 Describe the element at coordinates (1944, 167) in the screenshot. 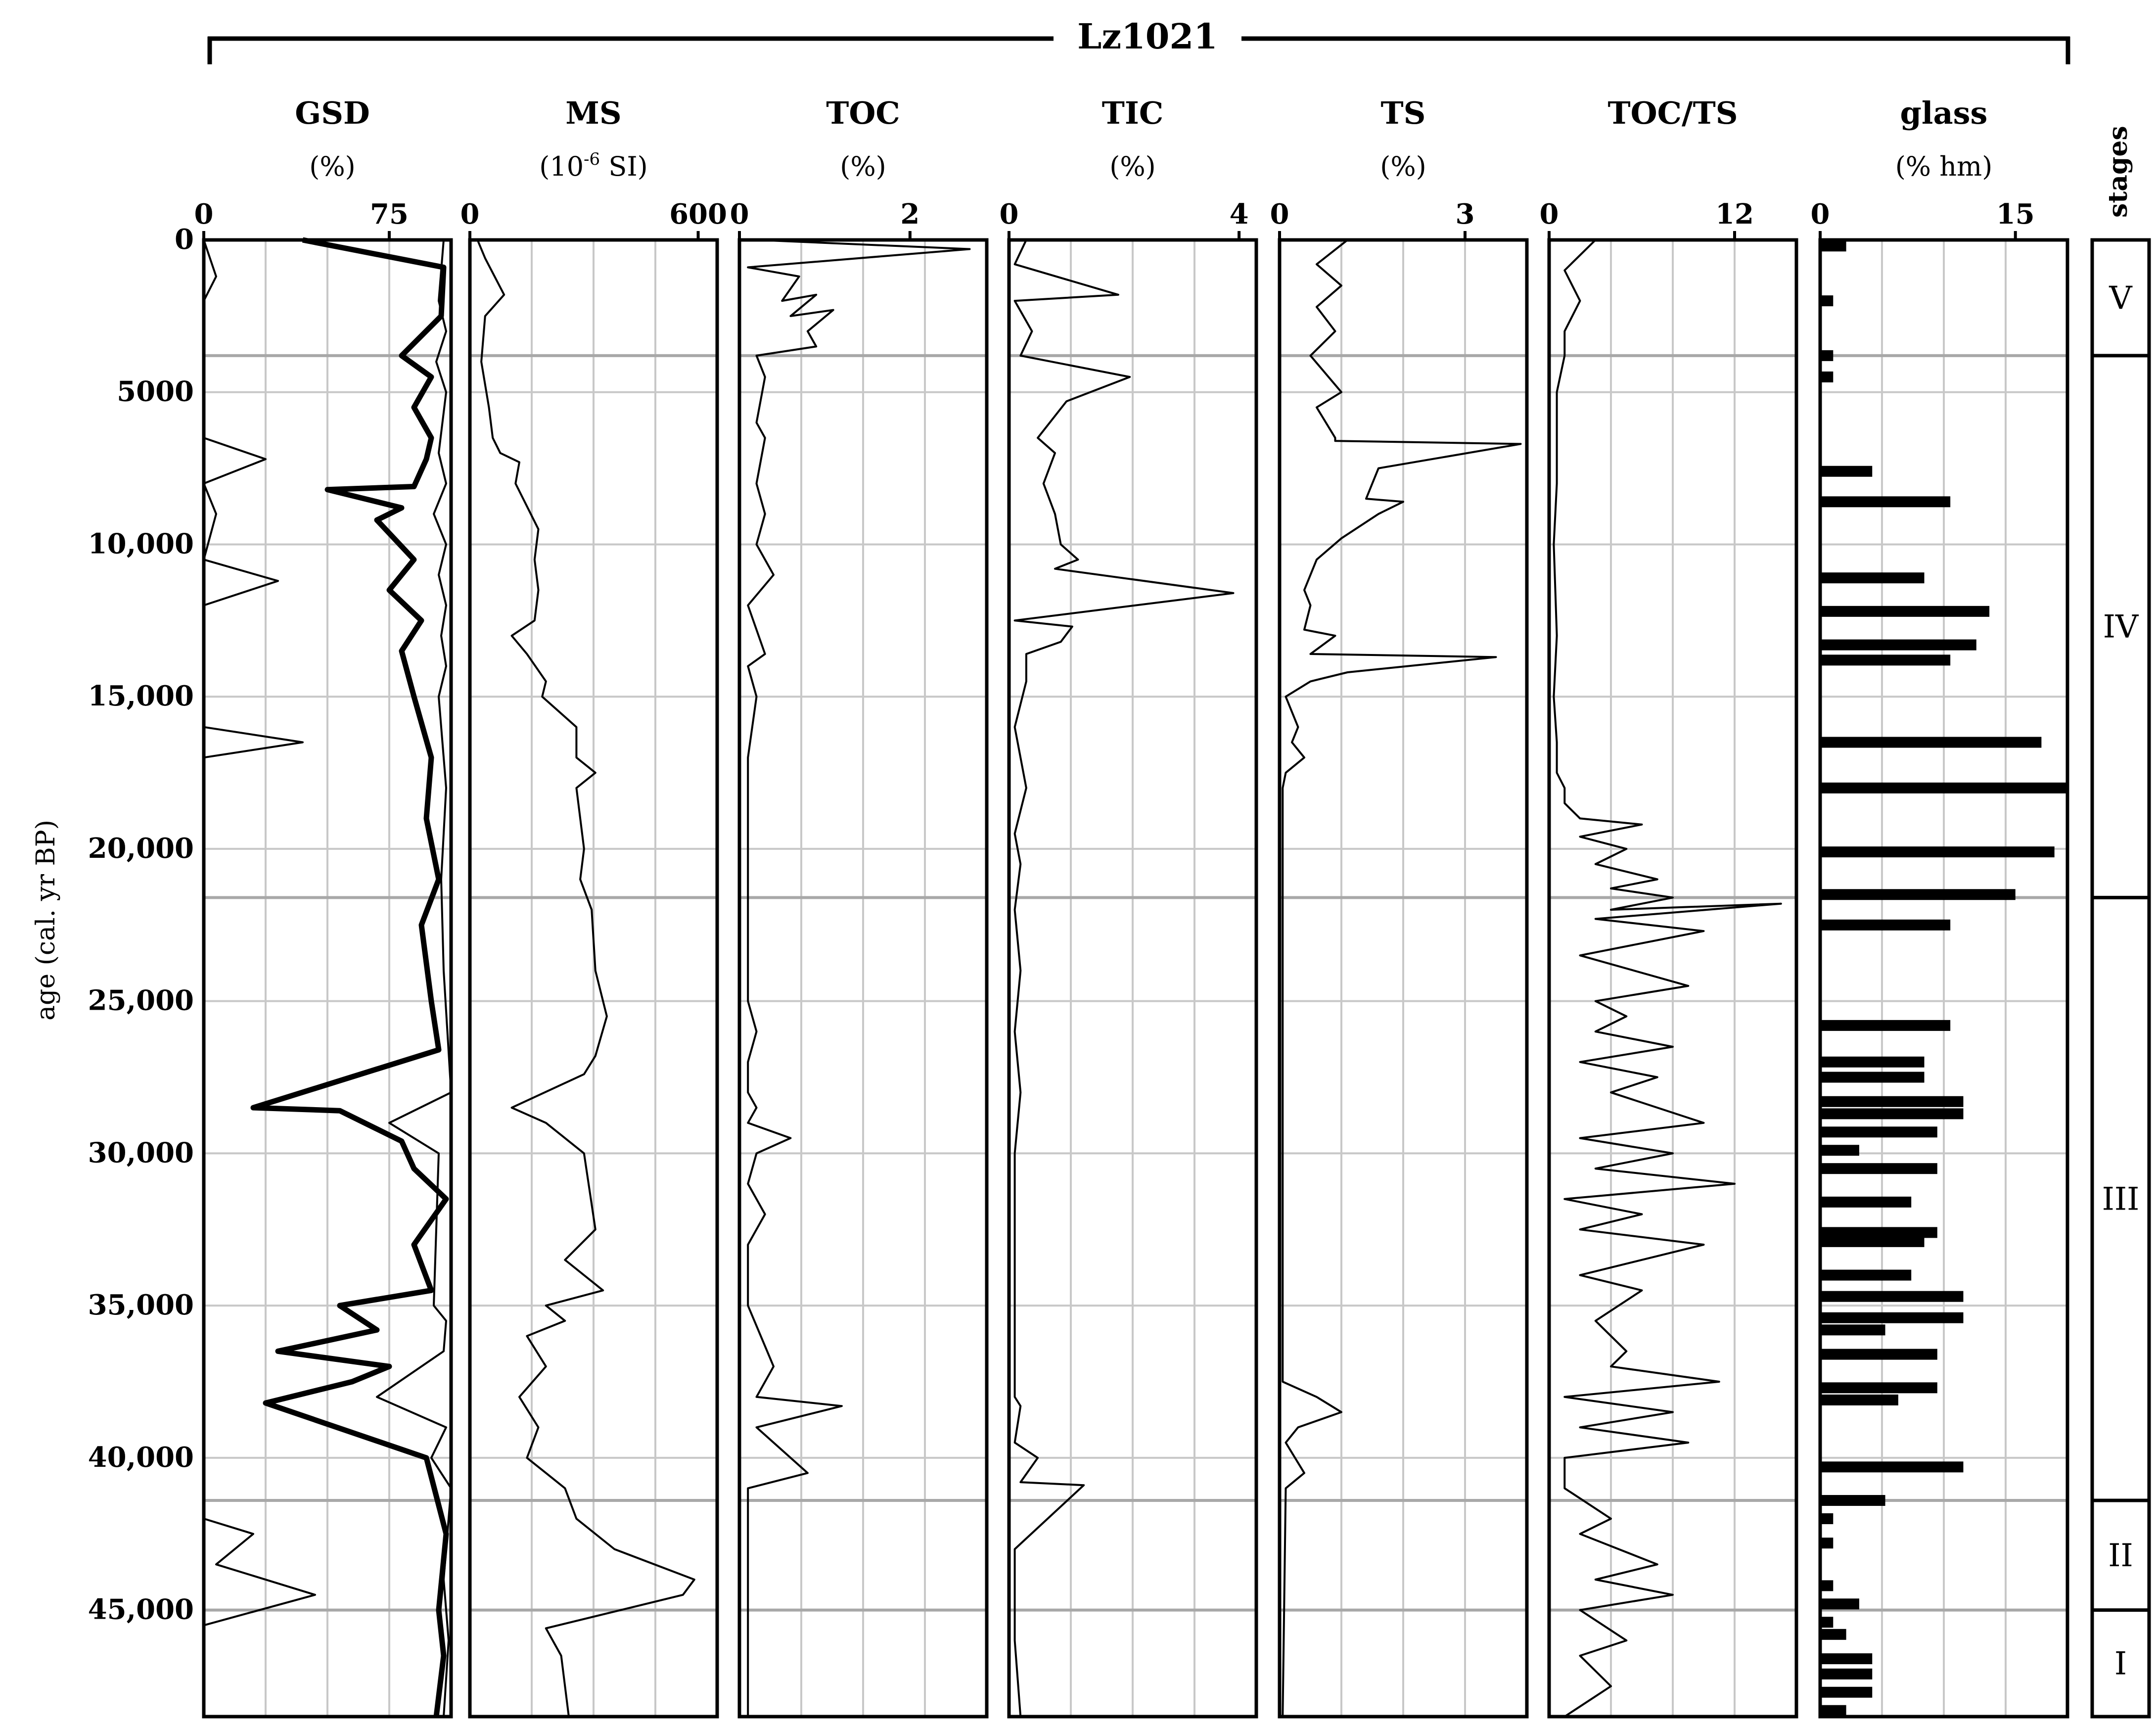

I see `panel-unit: (% hm)` at that location.